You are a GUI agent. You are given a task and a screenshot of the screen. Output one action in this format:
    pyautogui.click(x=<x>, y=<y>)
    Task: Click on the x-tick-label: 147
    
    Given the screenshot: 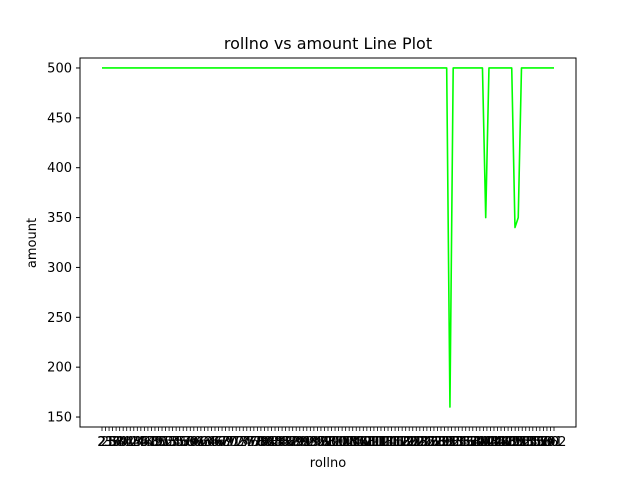 What is the action you would take?
    pyautogui.click(x=501, y=442)
    